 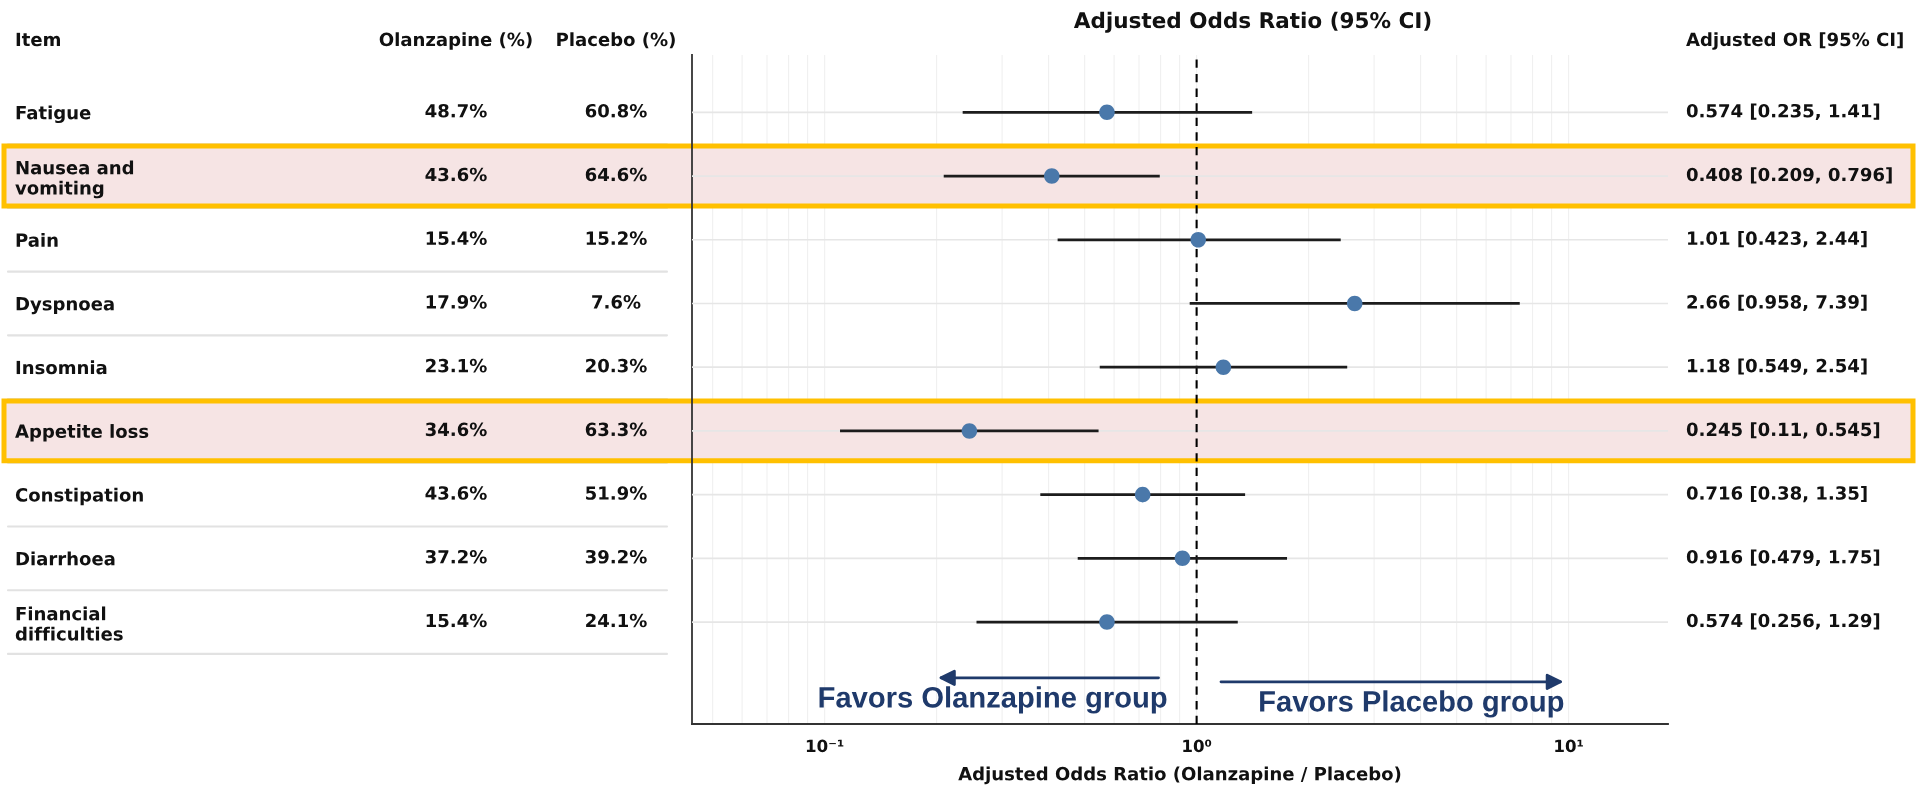 What do you see at coordinates (74, 179) in the screenshot?
I see `category-label: Nausea and vomiting` at bounding box center [74, 179].